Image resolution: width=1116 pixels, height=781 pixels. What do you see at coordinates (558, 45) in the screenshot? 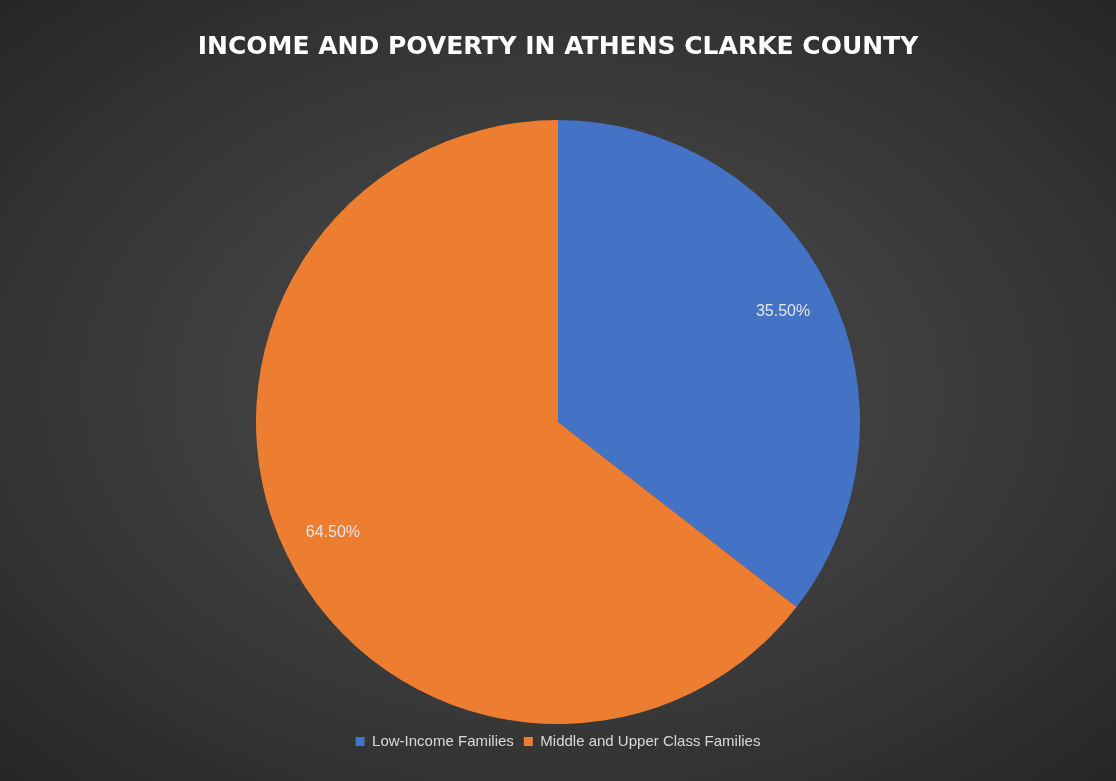
I see `chart-title: INCOME AND POVERTY IN ATHENS CLARKE COUNTY` at bounding box center [558, 45].